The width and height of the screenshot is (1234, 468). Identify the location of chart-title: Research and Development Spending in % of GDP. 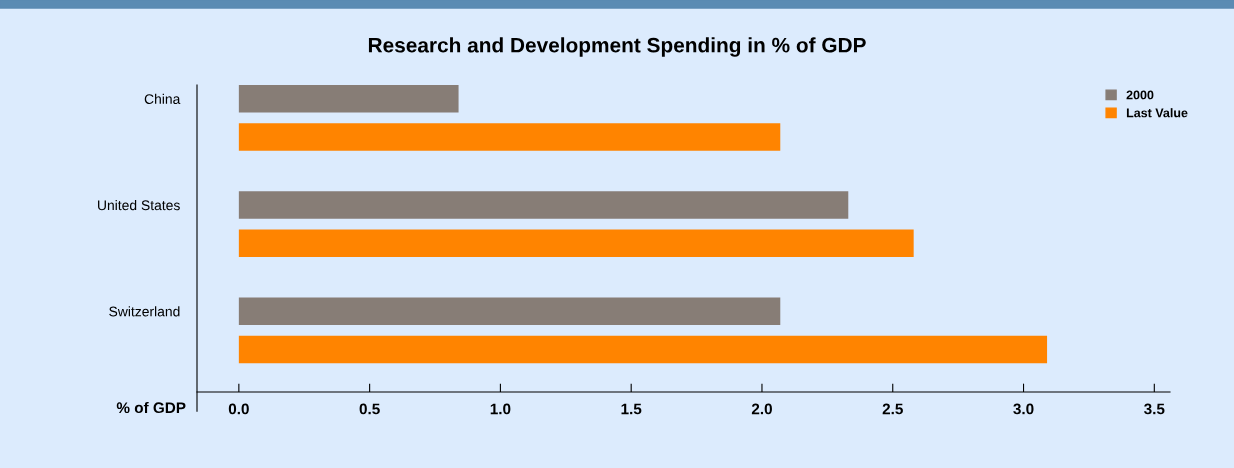
(617, 47).